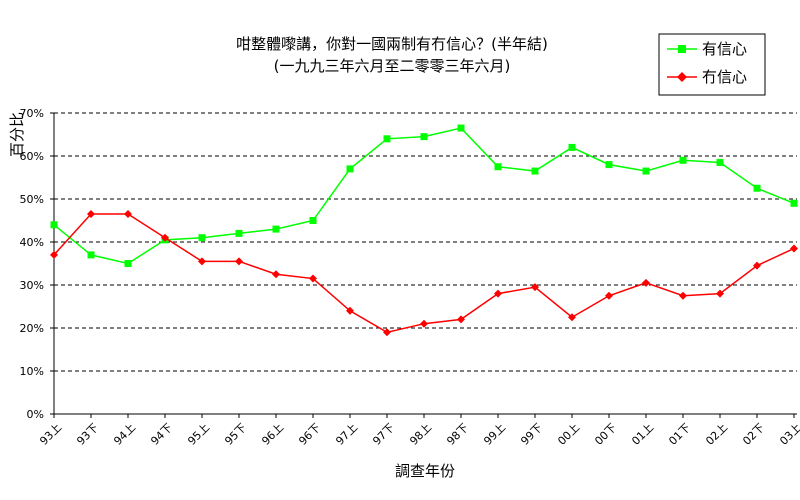  Describe the element at coordinates (17, 134) in the screenshot. I see `y-axis-label: 百分比` at that location.